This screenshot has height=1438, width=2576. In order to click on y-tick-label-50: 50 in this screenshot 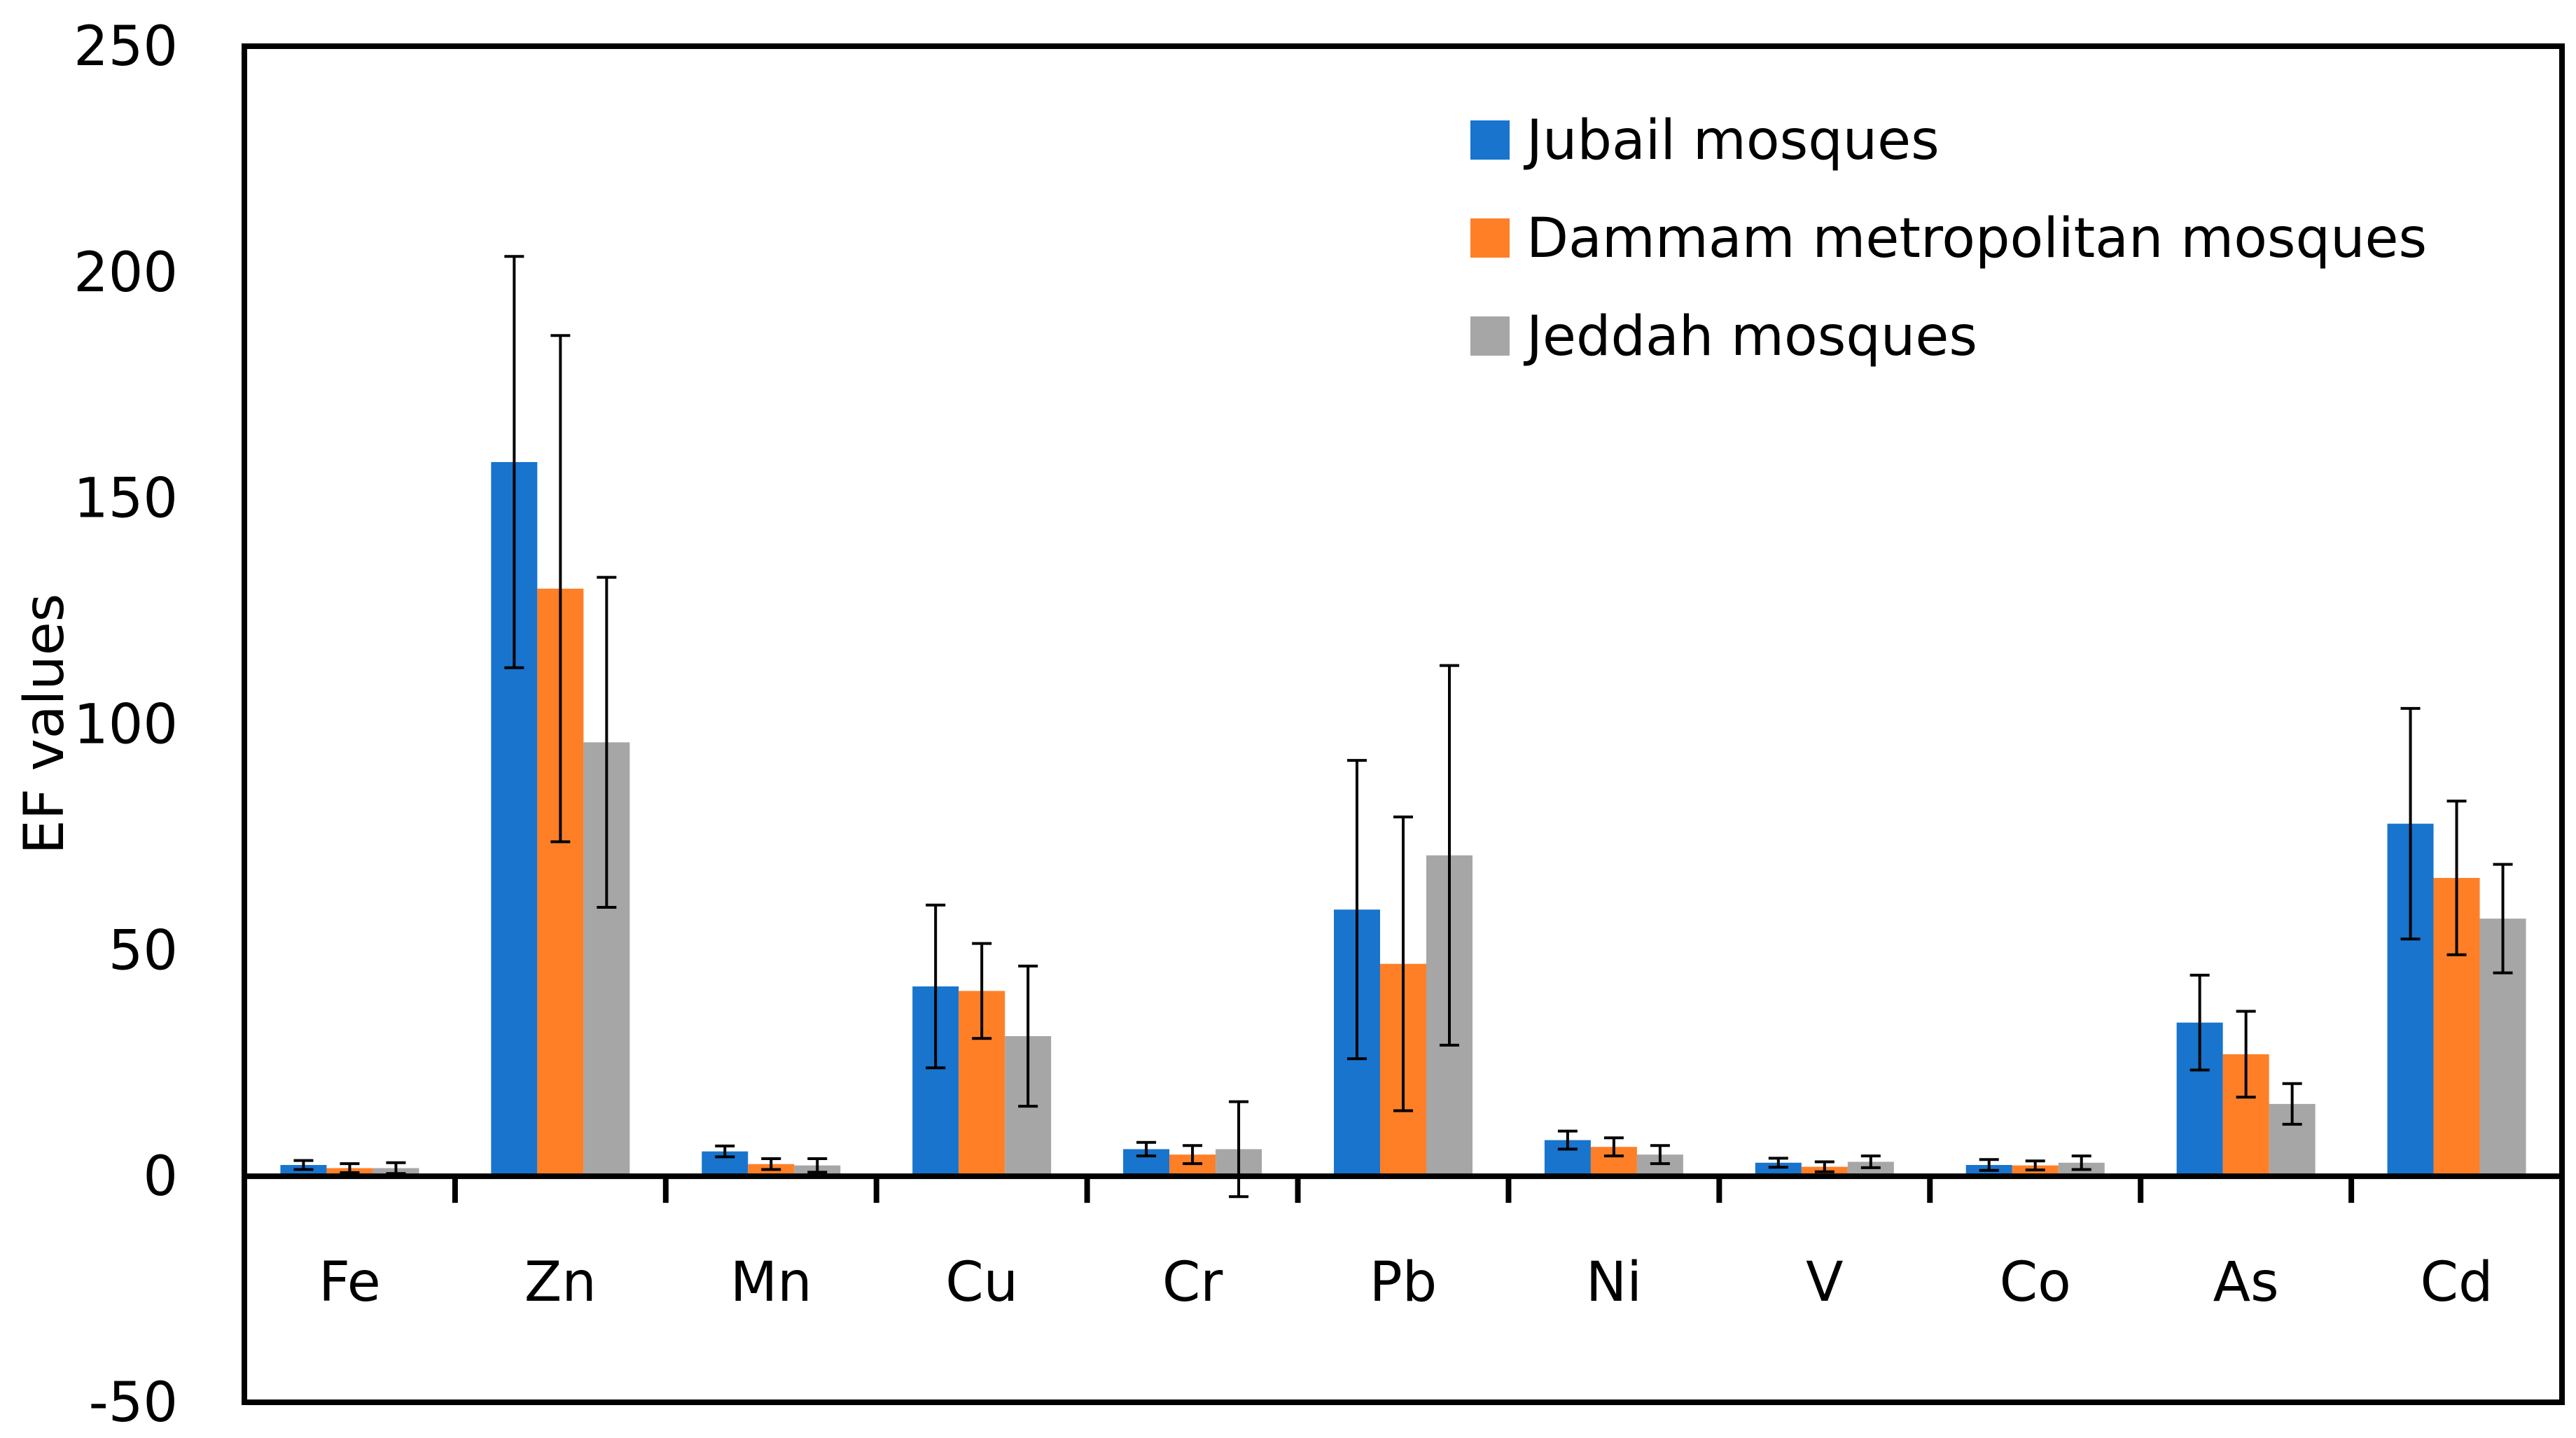, I will do `click(143, 950)`.